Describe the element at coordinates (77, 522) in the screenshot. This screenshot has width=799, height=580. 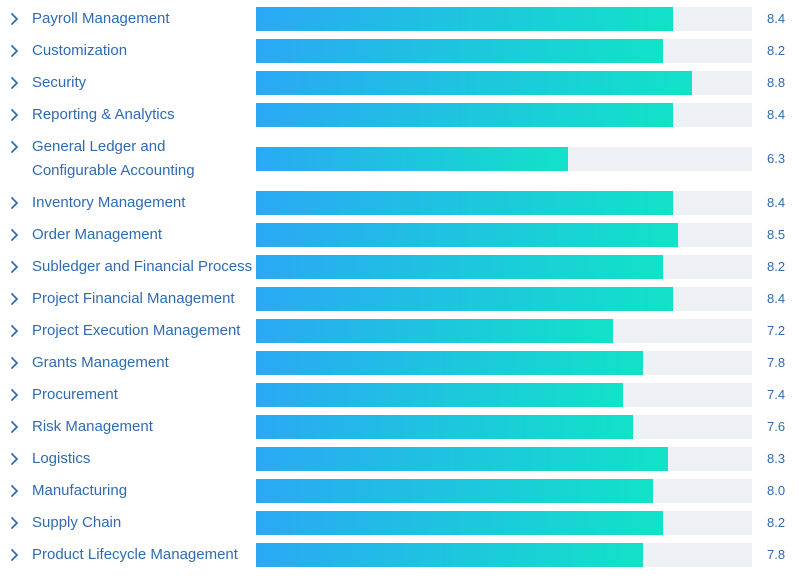
I see `category-label: Supply Chain` at that location.